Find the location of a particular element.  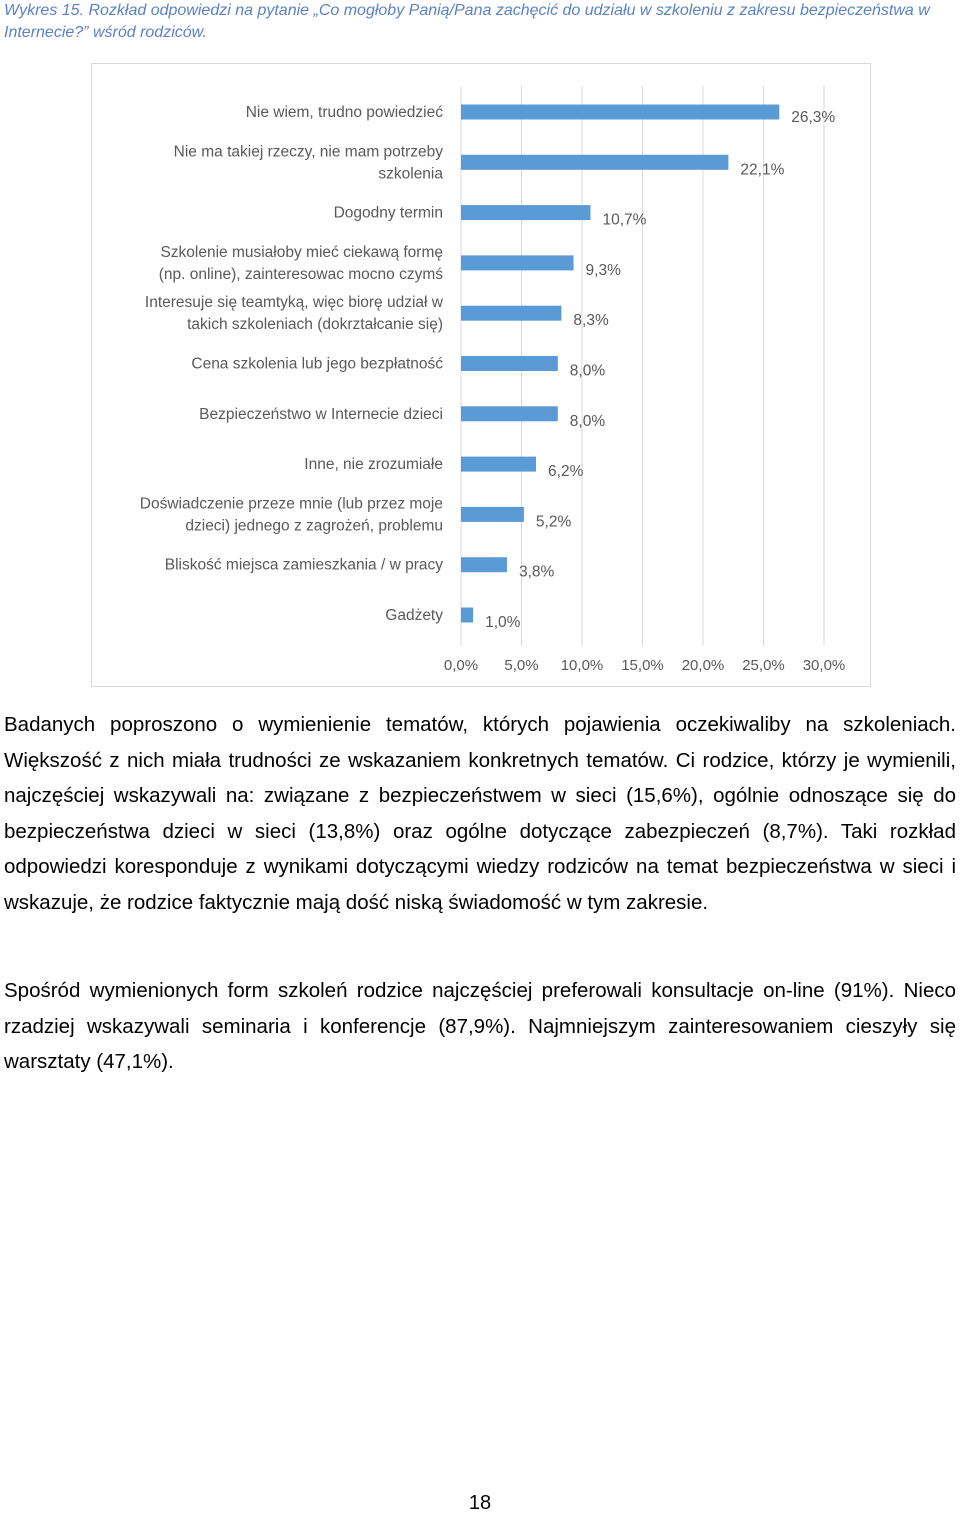

x-tick-label: 10,0% is located at coordinates (582, 665).